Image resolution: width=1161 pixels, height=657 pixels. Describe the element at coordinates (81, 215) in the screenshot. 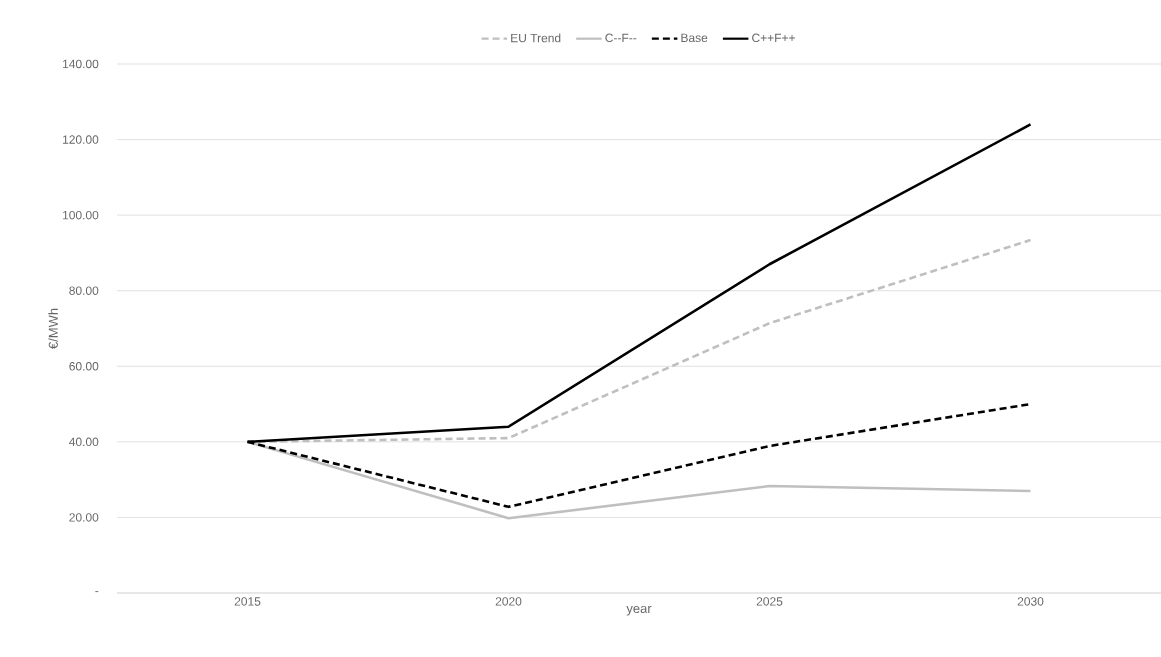

I see `y-tick-label: 100.00` at that location.